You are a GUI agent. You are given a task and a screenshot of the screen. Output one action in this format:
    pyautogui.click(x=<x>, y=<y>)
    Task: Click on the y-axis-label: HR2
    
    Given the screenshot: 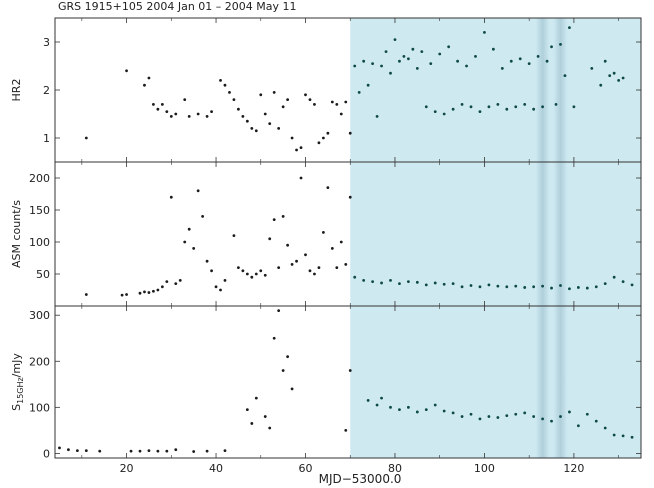 What is the action you would take?
    pyautogui.click(x=16, y=90)
    